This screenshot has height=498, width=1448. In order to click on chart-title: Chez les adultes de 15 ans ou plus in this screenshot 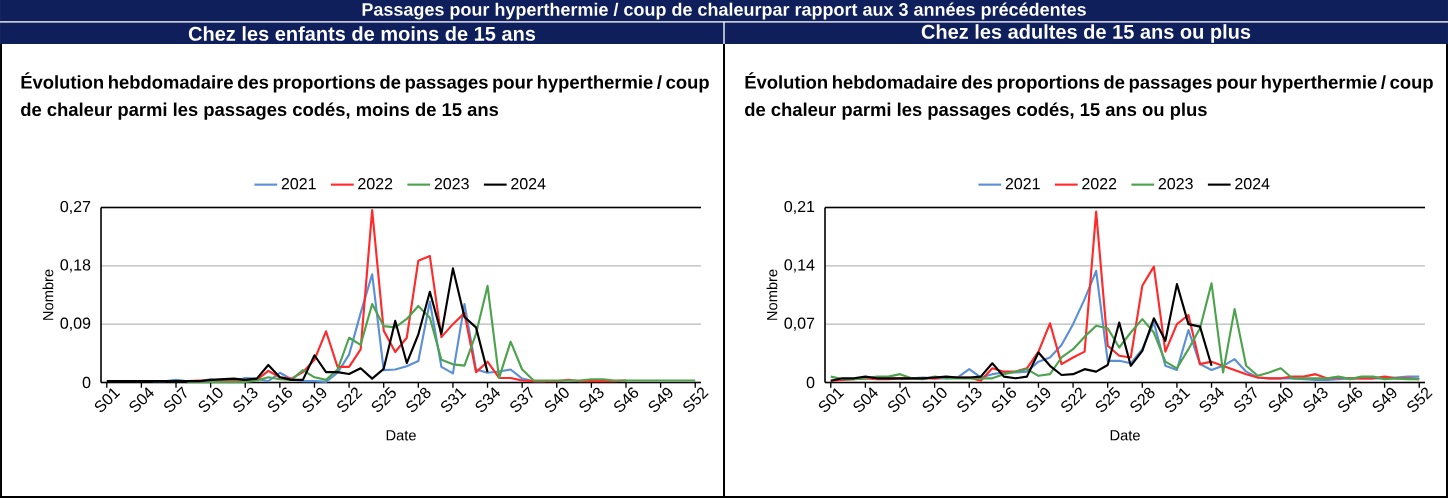, I will do `click(1086, 33)`.